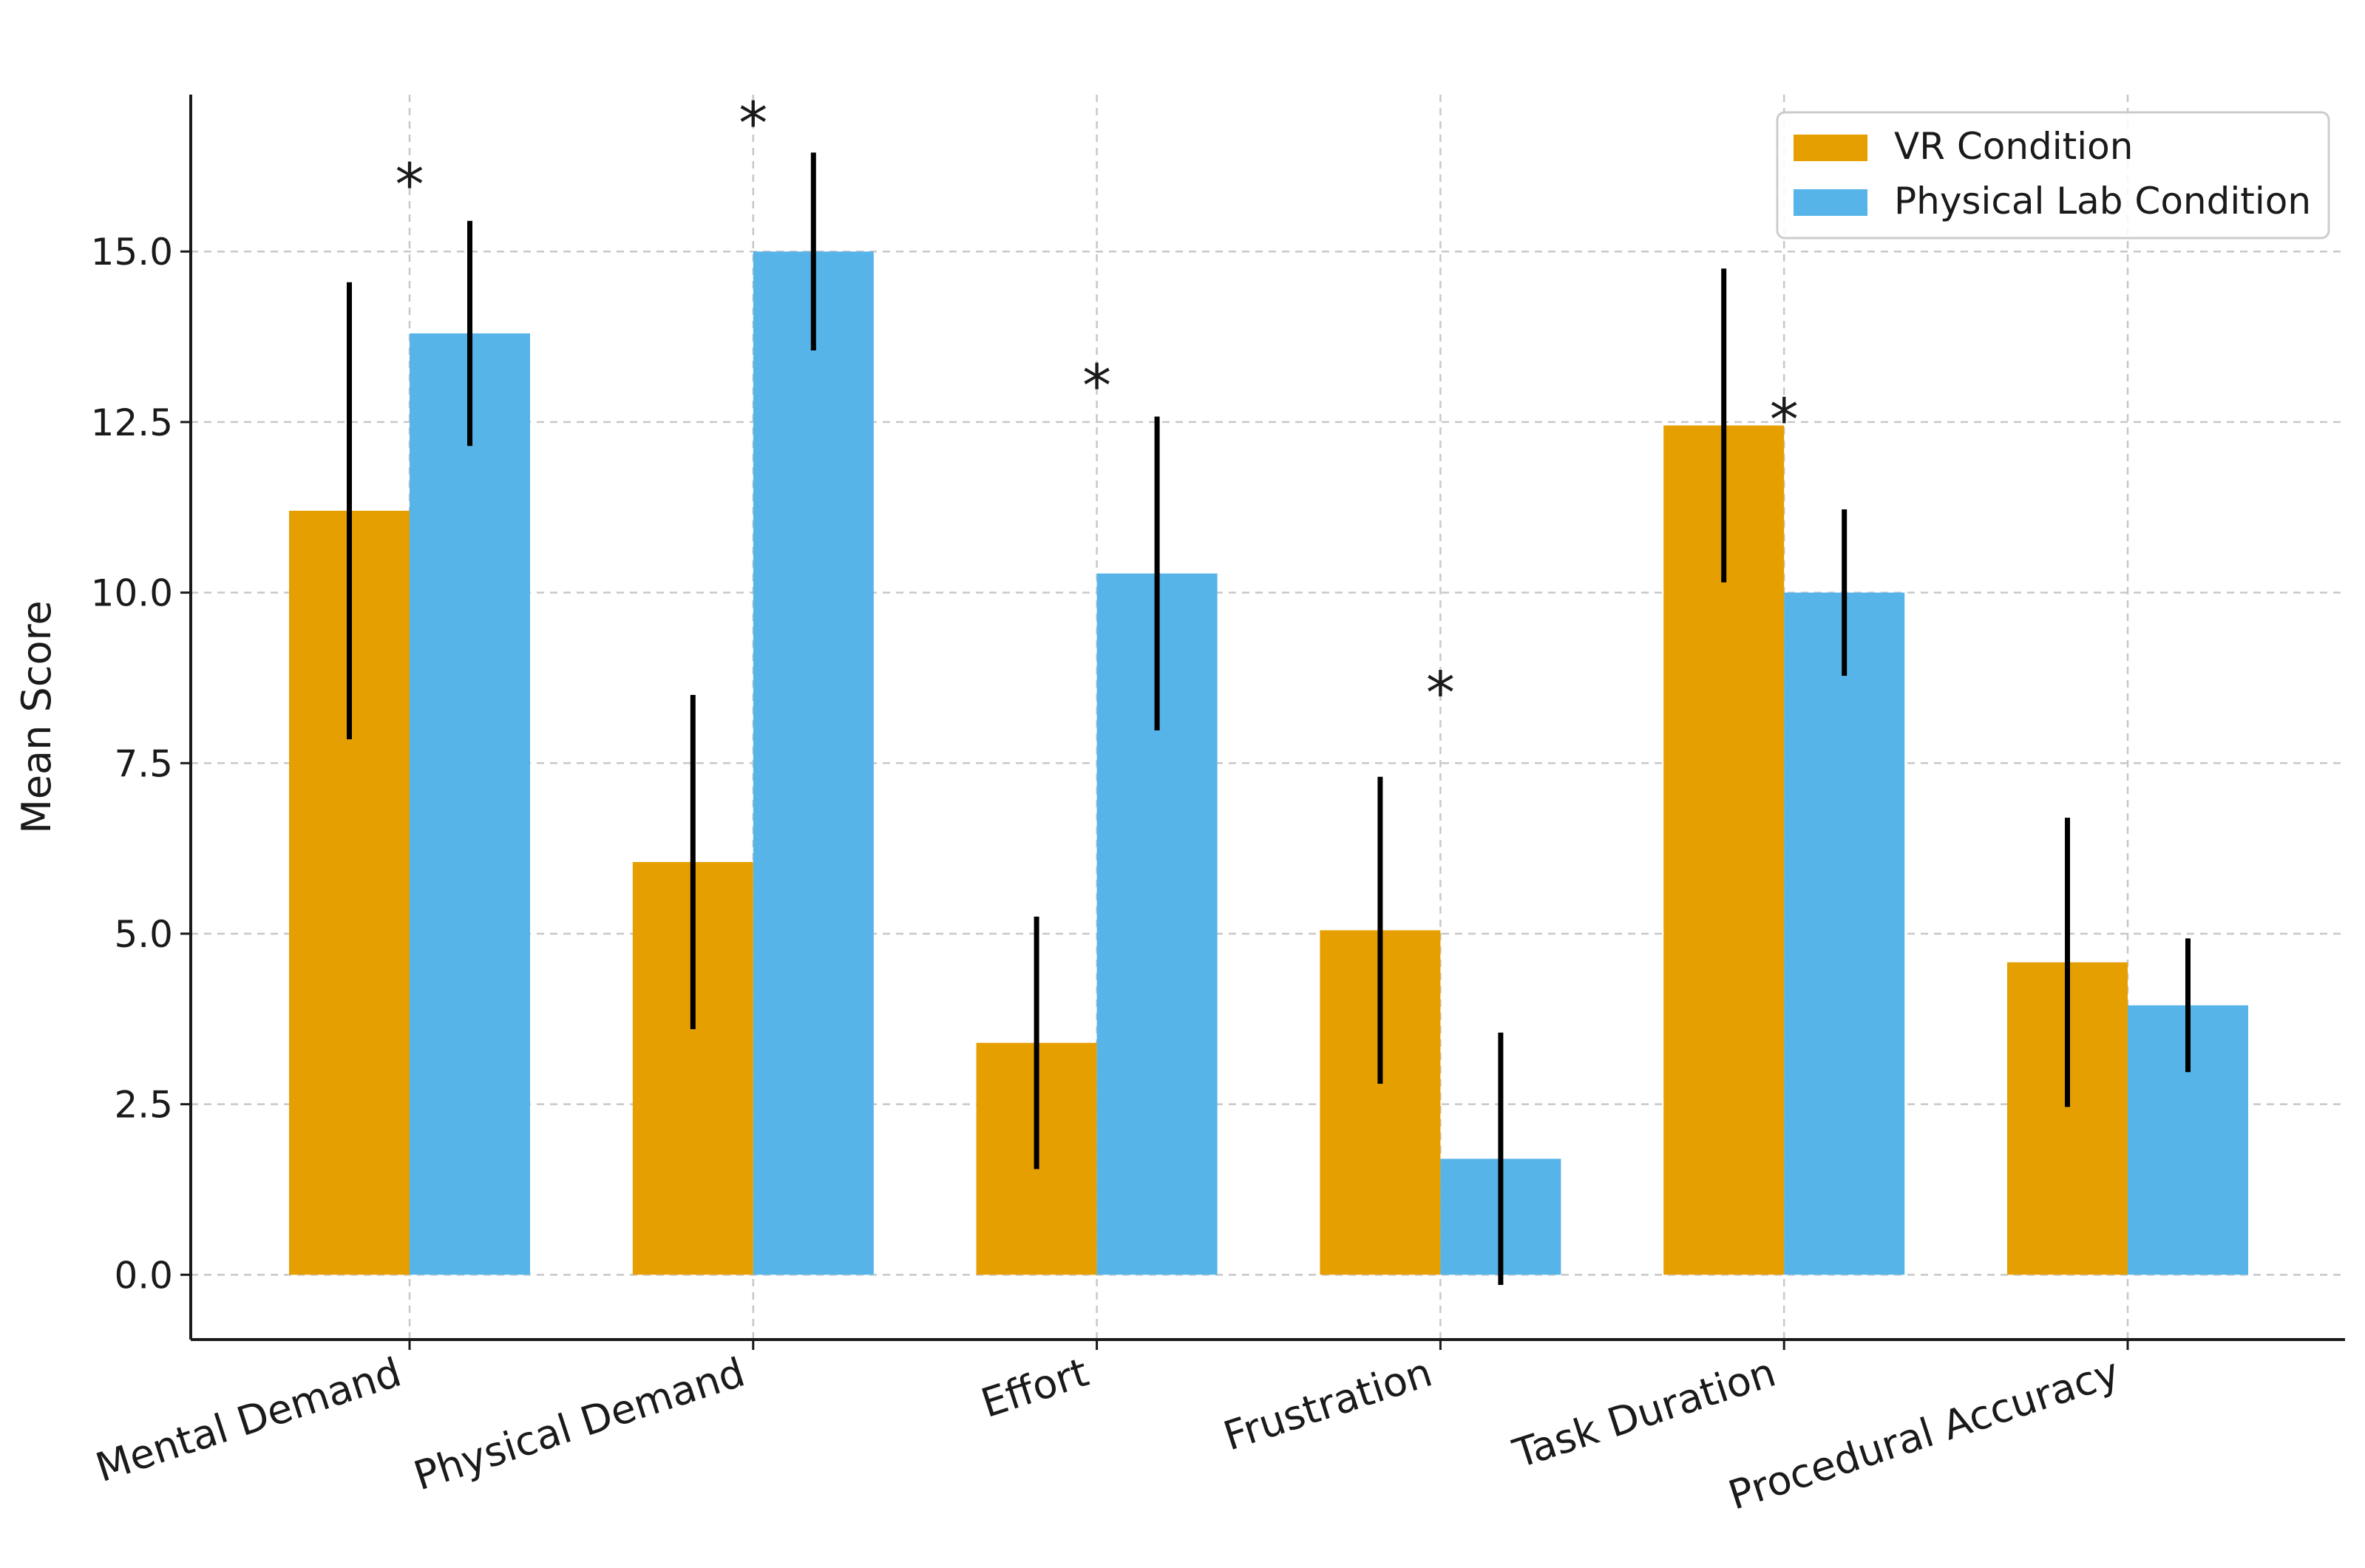 Image resolution: width=2365 pixels, height=1568 pixels. I want to click on y-tick-label: 12.5, so click(132, 422).